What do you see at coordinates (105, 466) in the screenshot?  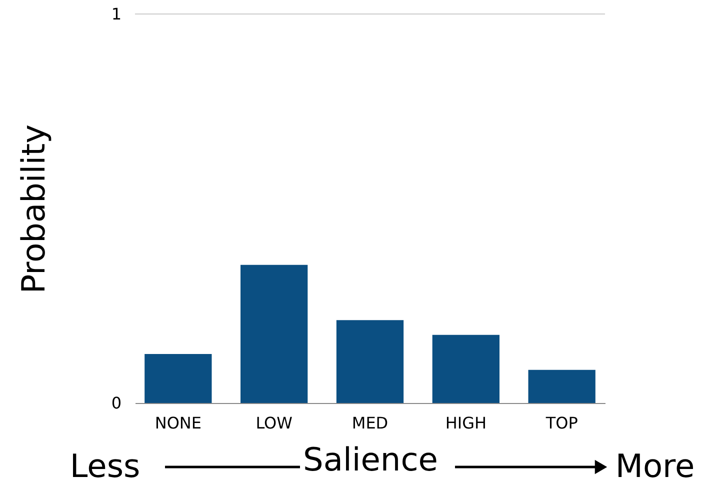 I see `text: Less` at bounding box center [105, 466].